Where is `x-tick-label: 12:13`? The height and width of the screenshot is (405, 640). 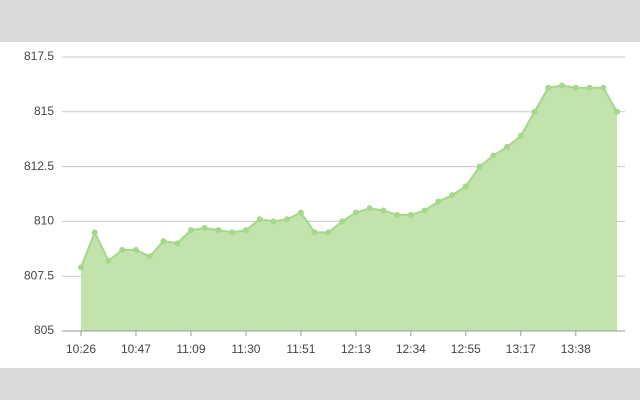 x-tick-label: 12:13 is located at coordinates (356, 349).